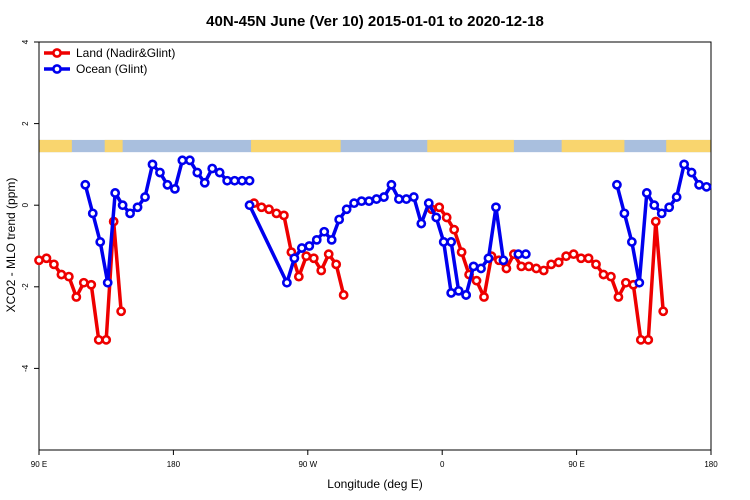  What do you see at coordinates (109, 61) in the screenshot?
I see `legend: Land (Nadir&Glint) Ocean (Glint)` at bounding box center [109, 61].